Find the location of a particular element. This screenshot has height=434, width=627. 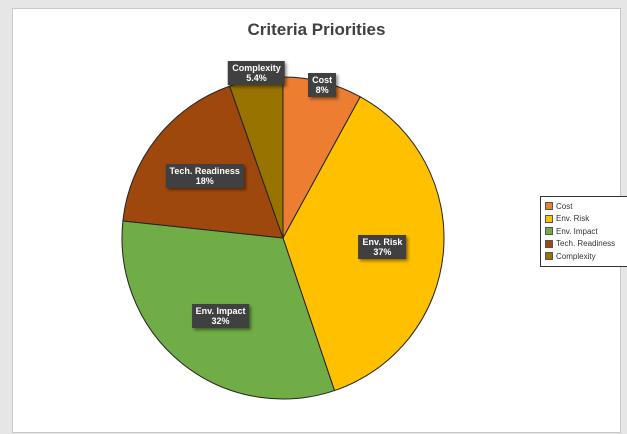

legend-label: Env. Risk is located at coordinates (573, 219).